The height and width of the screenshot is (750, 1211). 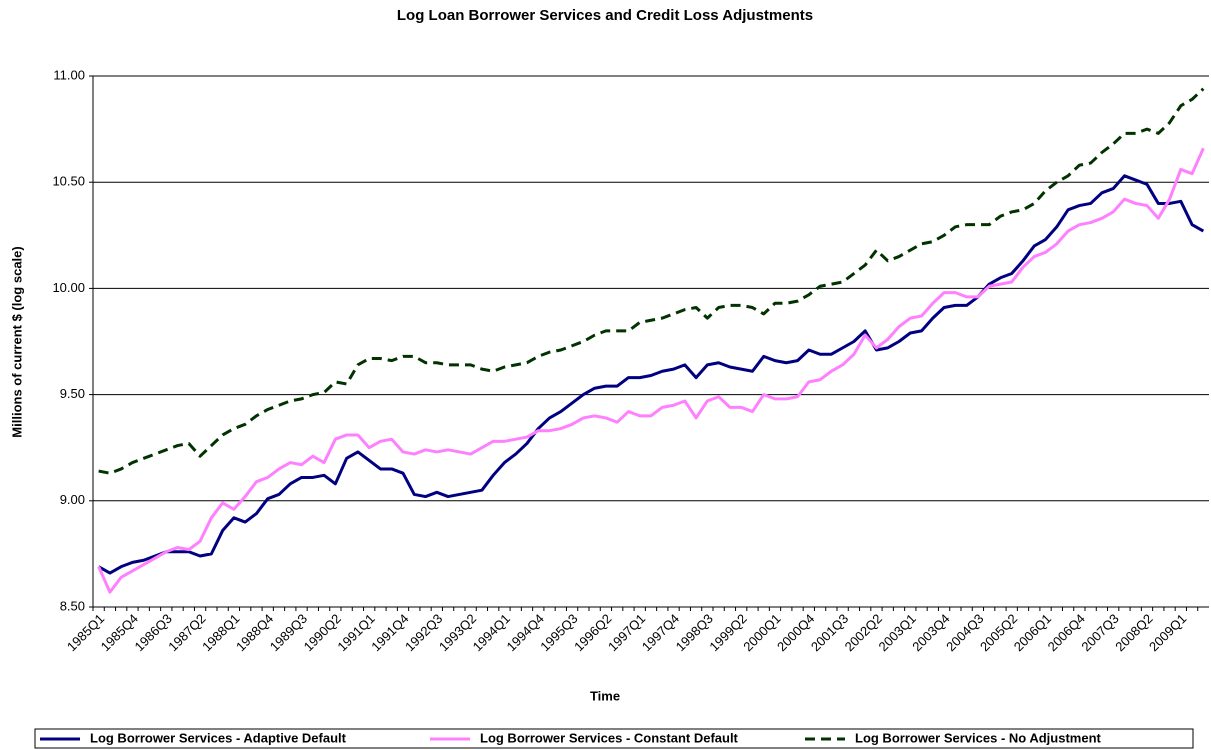 I want to click on x-tick-label: 2009Q1, so click(x=1167, y=632).